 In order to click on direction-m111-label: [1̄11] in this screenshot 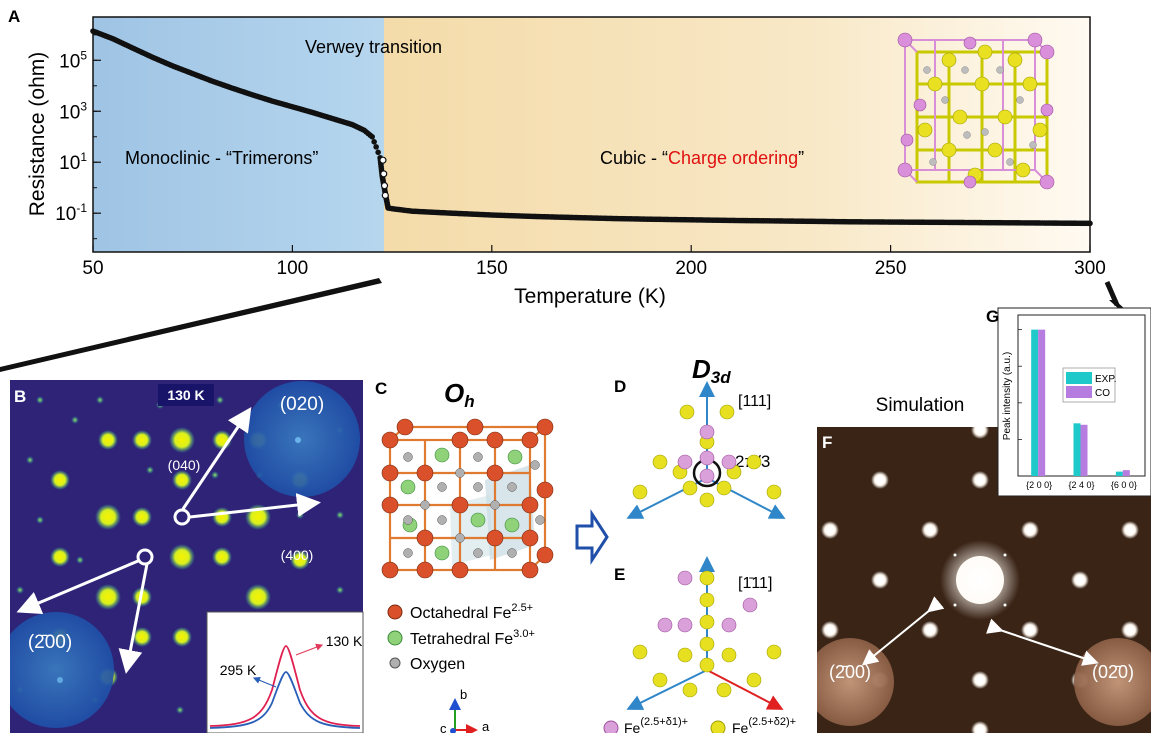, I will do `click(755, 583)`.